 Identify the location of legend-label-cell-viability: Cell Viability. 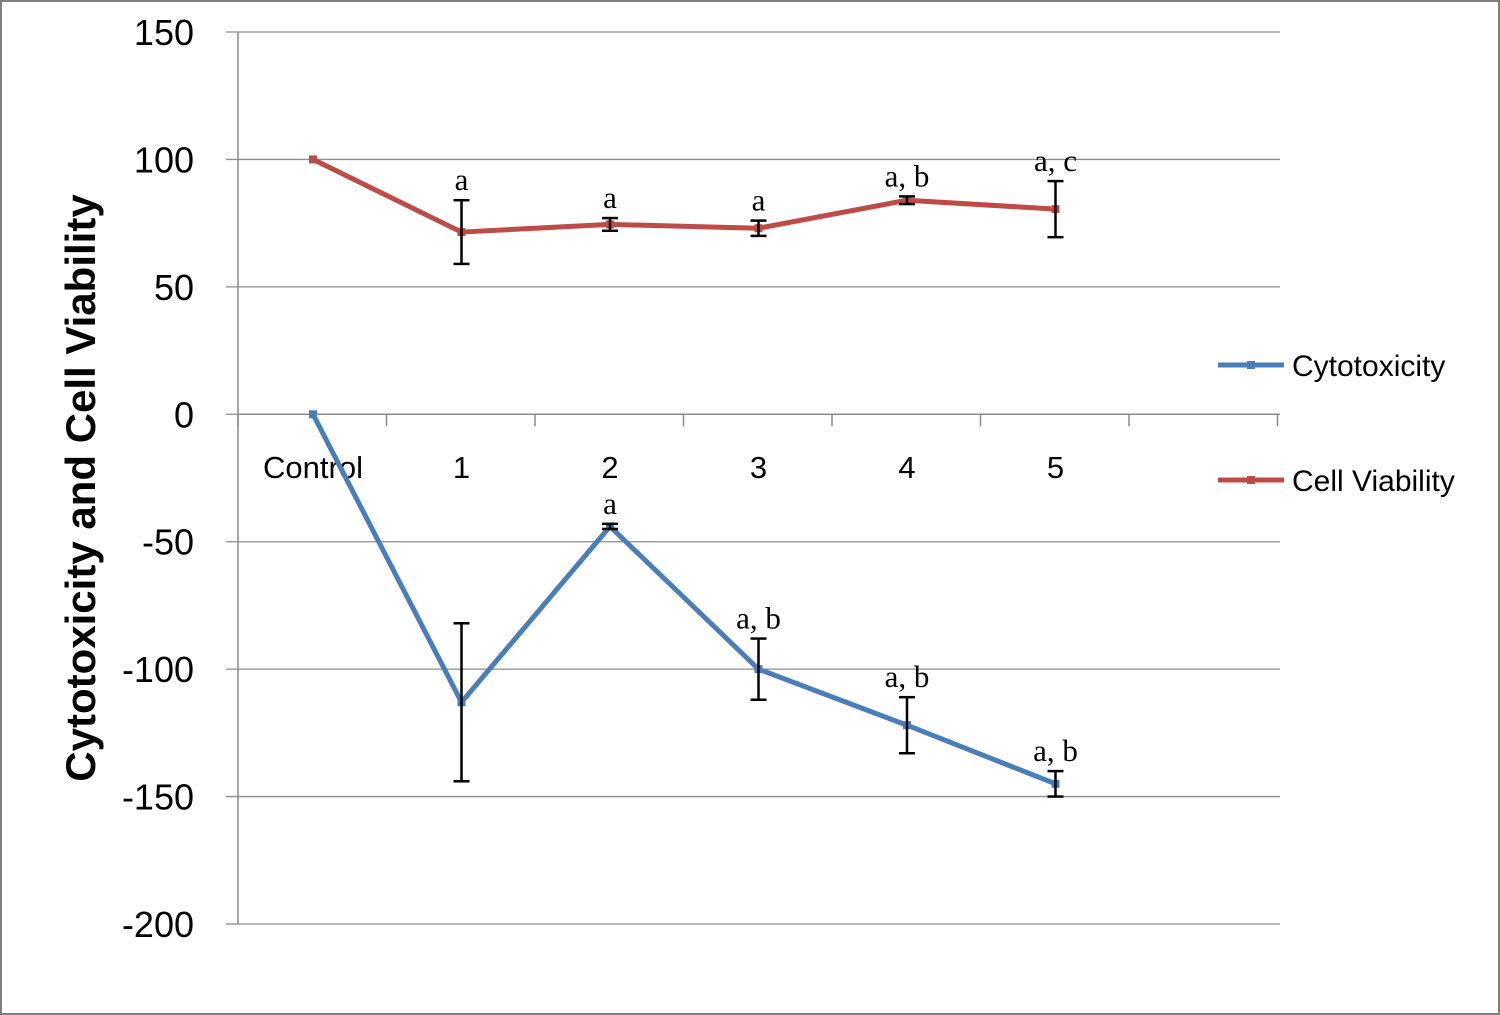
(1373, 481).